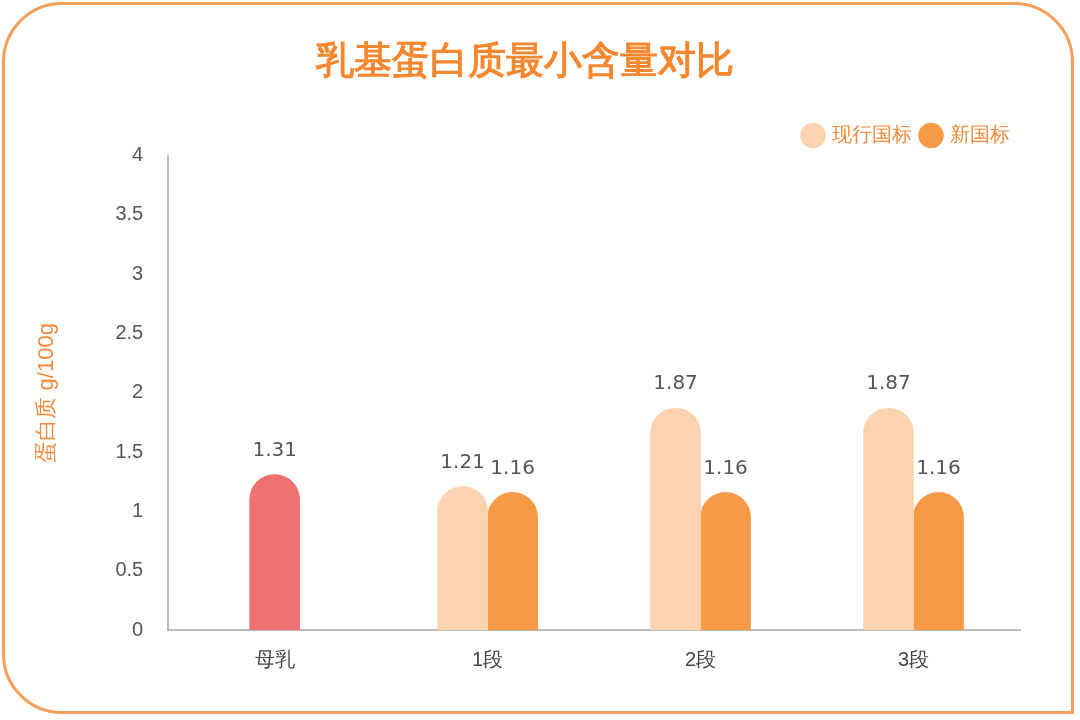 This screenshot has width=1080, height=720. Describe the element at coordinates (129, 332) in the screenshot. I see `y-tick-label: 2.5` at that location.